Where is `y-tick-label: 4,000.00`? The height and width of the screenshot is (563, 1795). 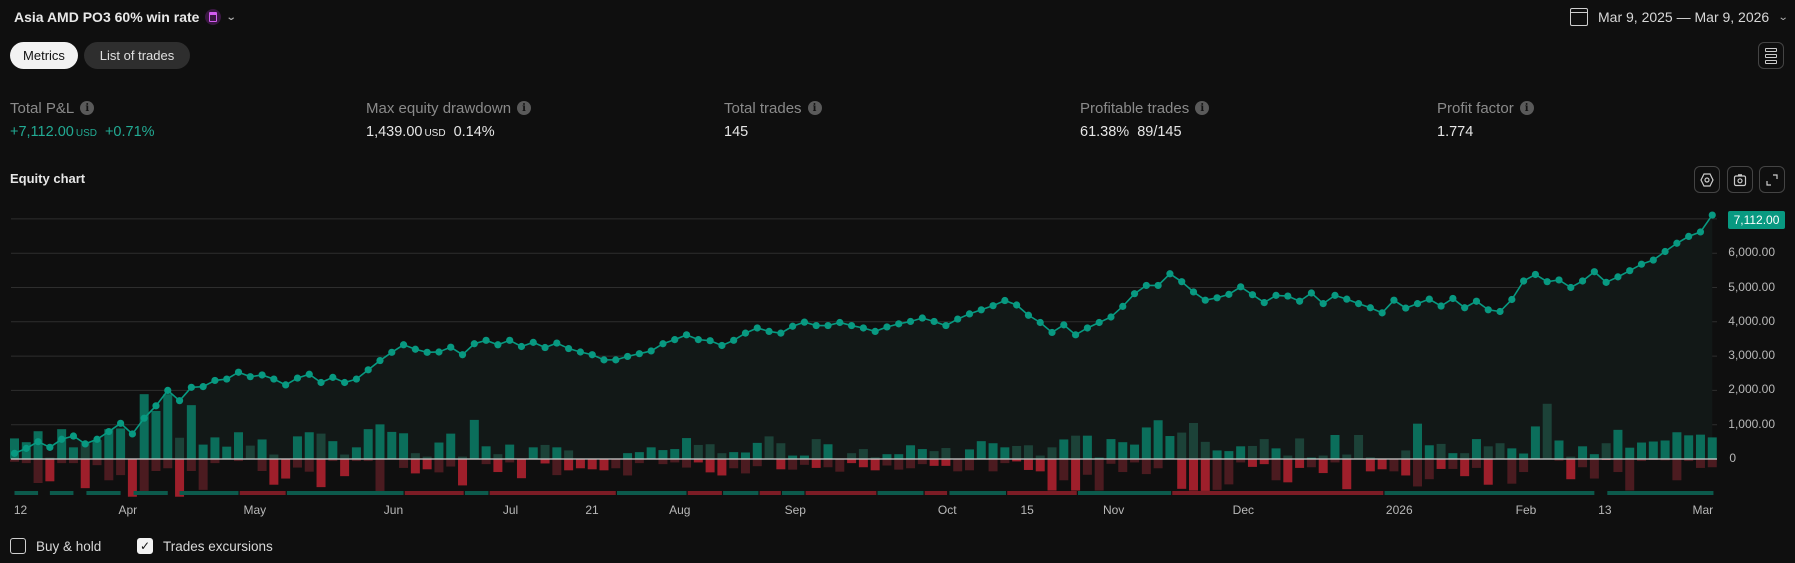 y-tick-label: 4,000.00 is located at coordinates (1751, 320).